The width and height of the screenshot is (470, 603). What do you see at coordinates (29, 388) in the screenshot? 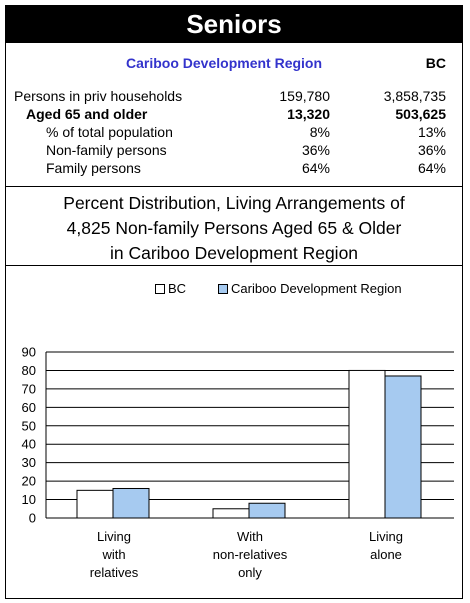
I see `y-tick-label: 70` at bounding box center [29, 388].